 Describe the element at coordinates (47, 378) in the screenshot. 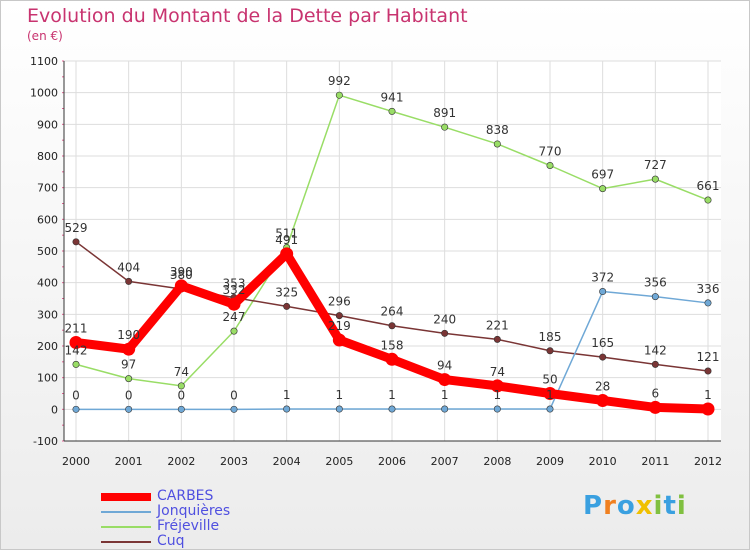

I see `y-tick-label: 100` at that location.